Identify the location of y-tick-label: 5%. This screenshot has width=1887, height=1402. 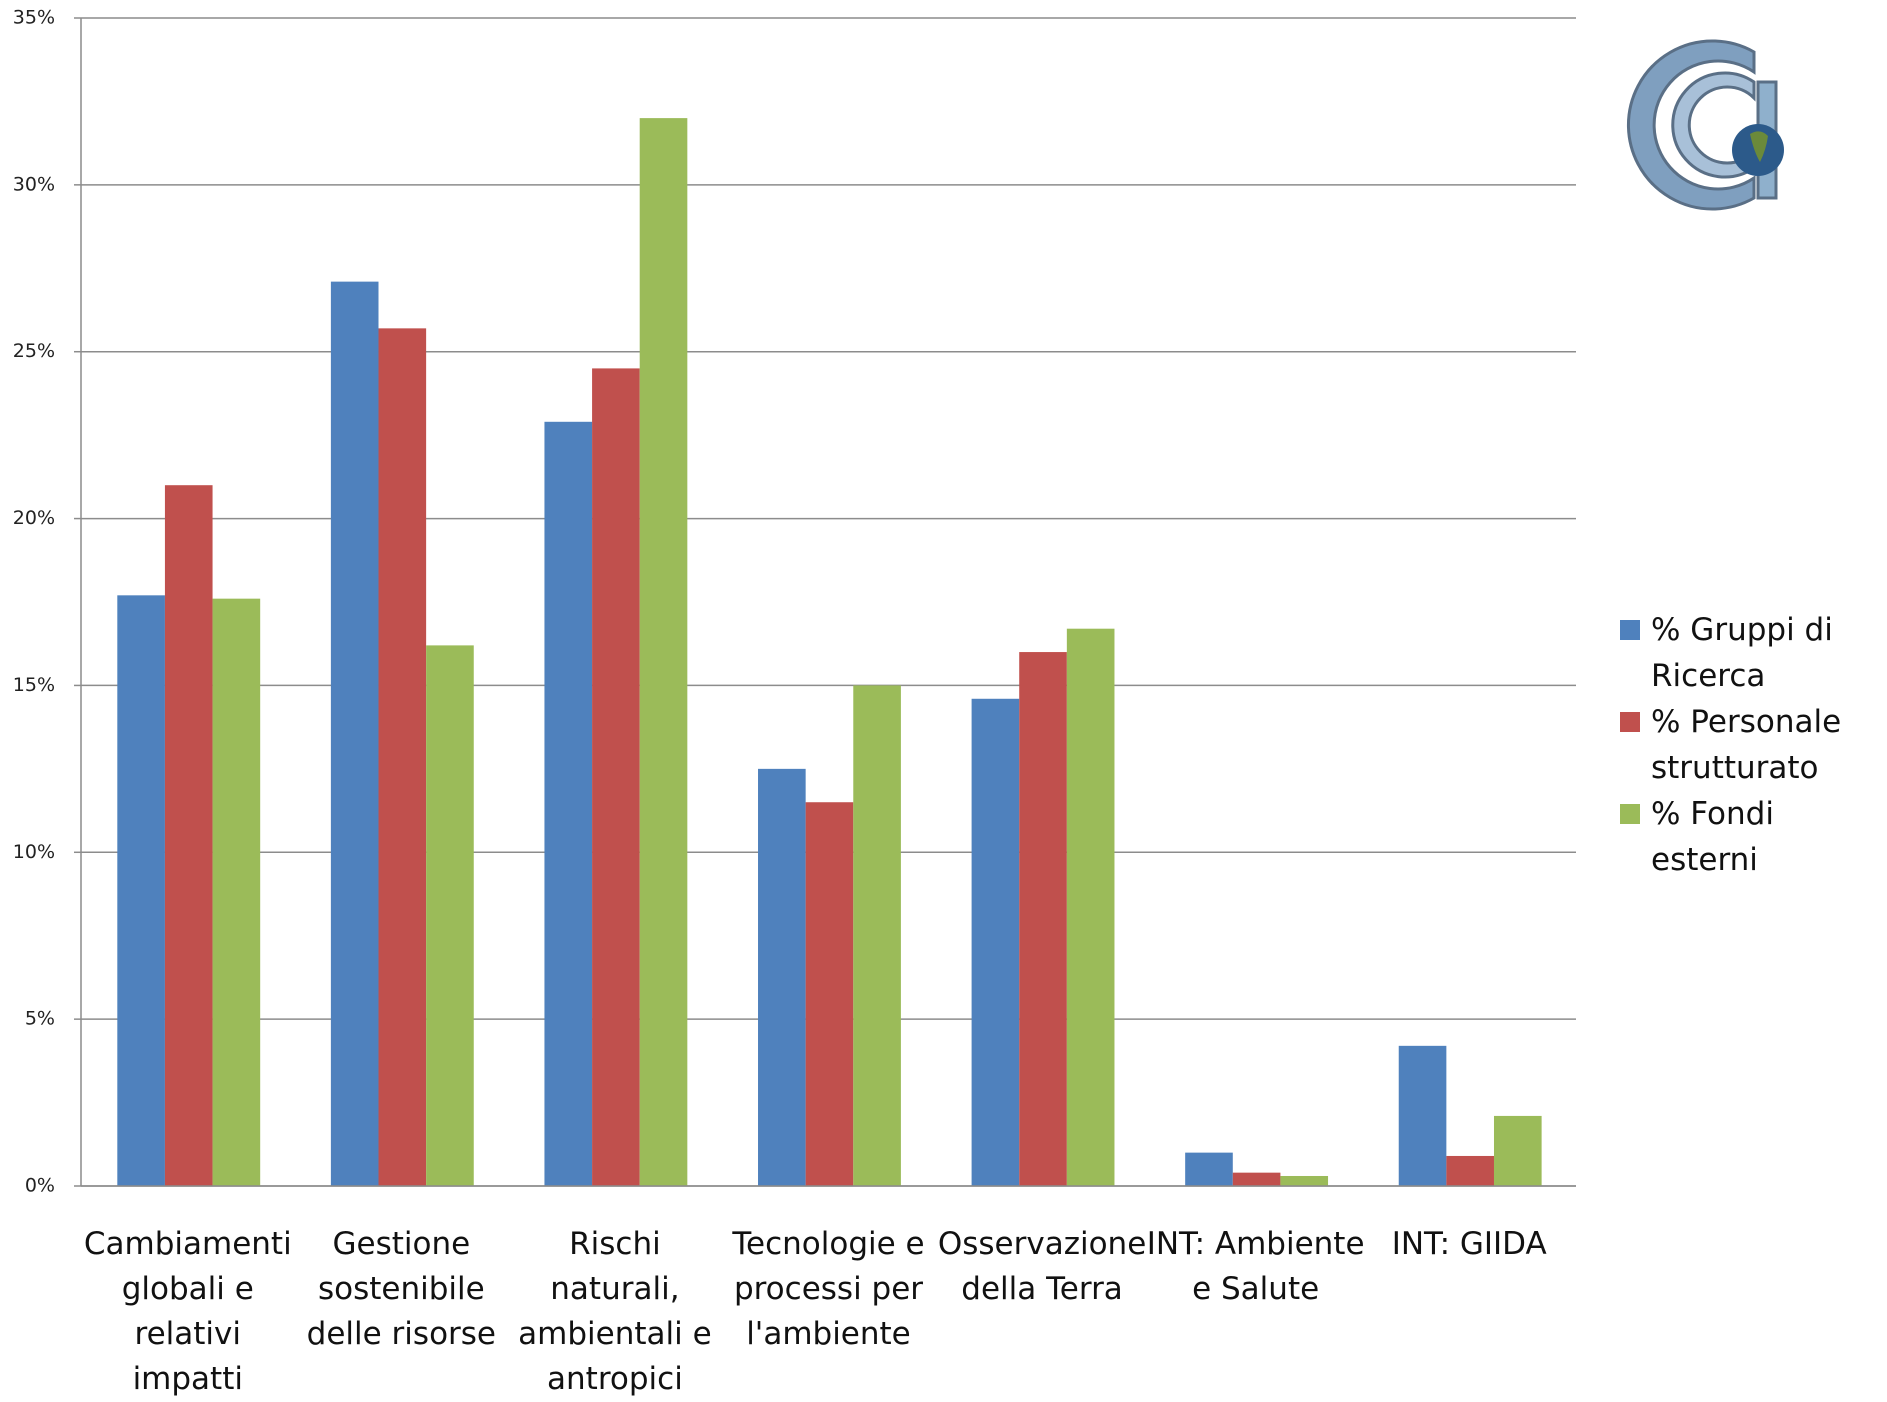
(40, 1019).